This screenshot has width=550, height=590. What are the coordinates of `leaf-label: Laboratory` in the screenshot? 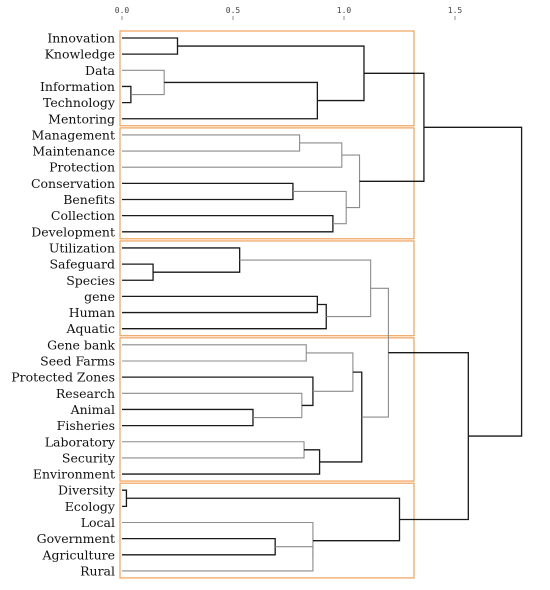 It's located at (80, 441).